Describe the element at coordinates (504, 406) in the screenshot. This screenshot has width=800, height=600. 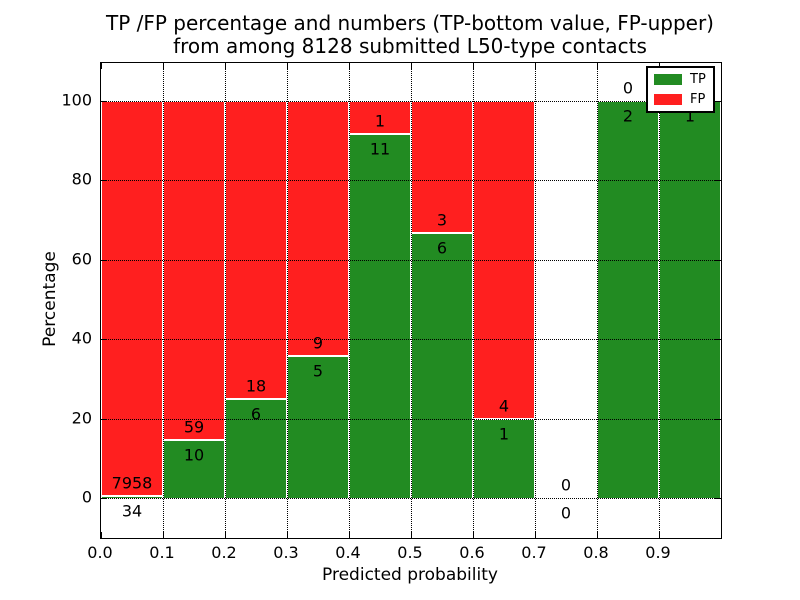
I see `fp-count-label: 4` at that location.